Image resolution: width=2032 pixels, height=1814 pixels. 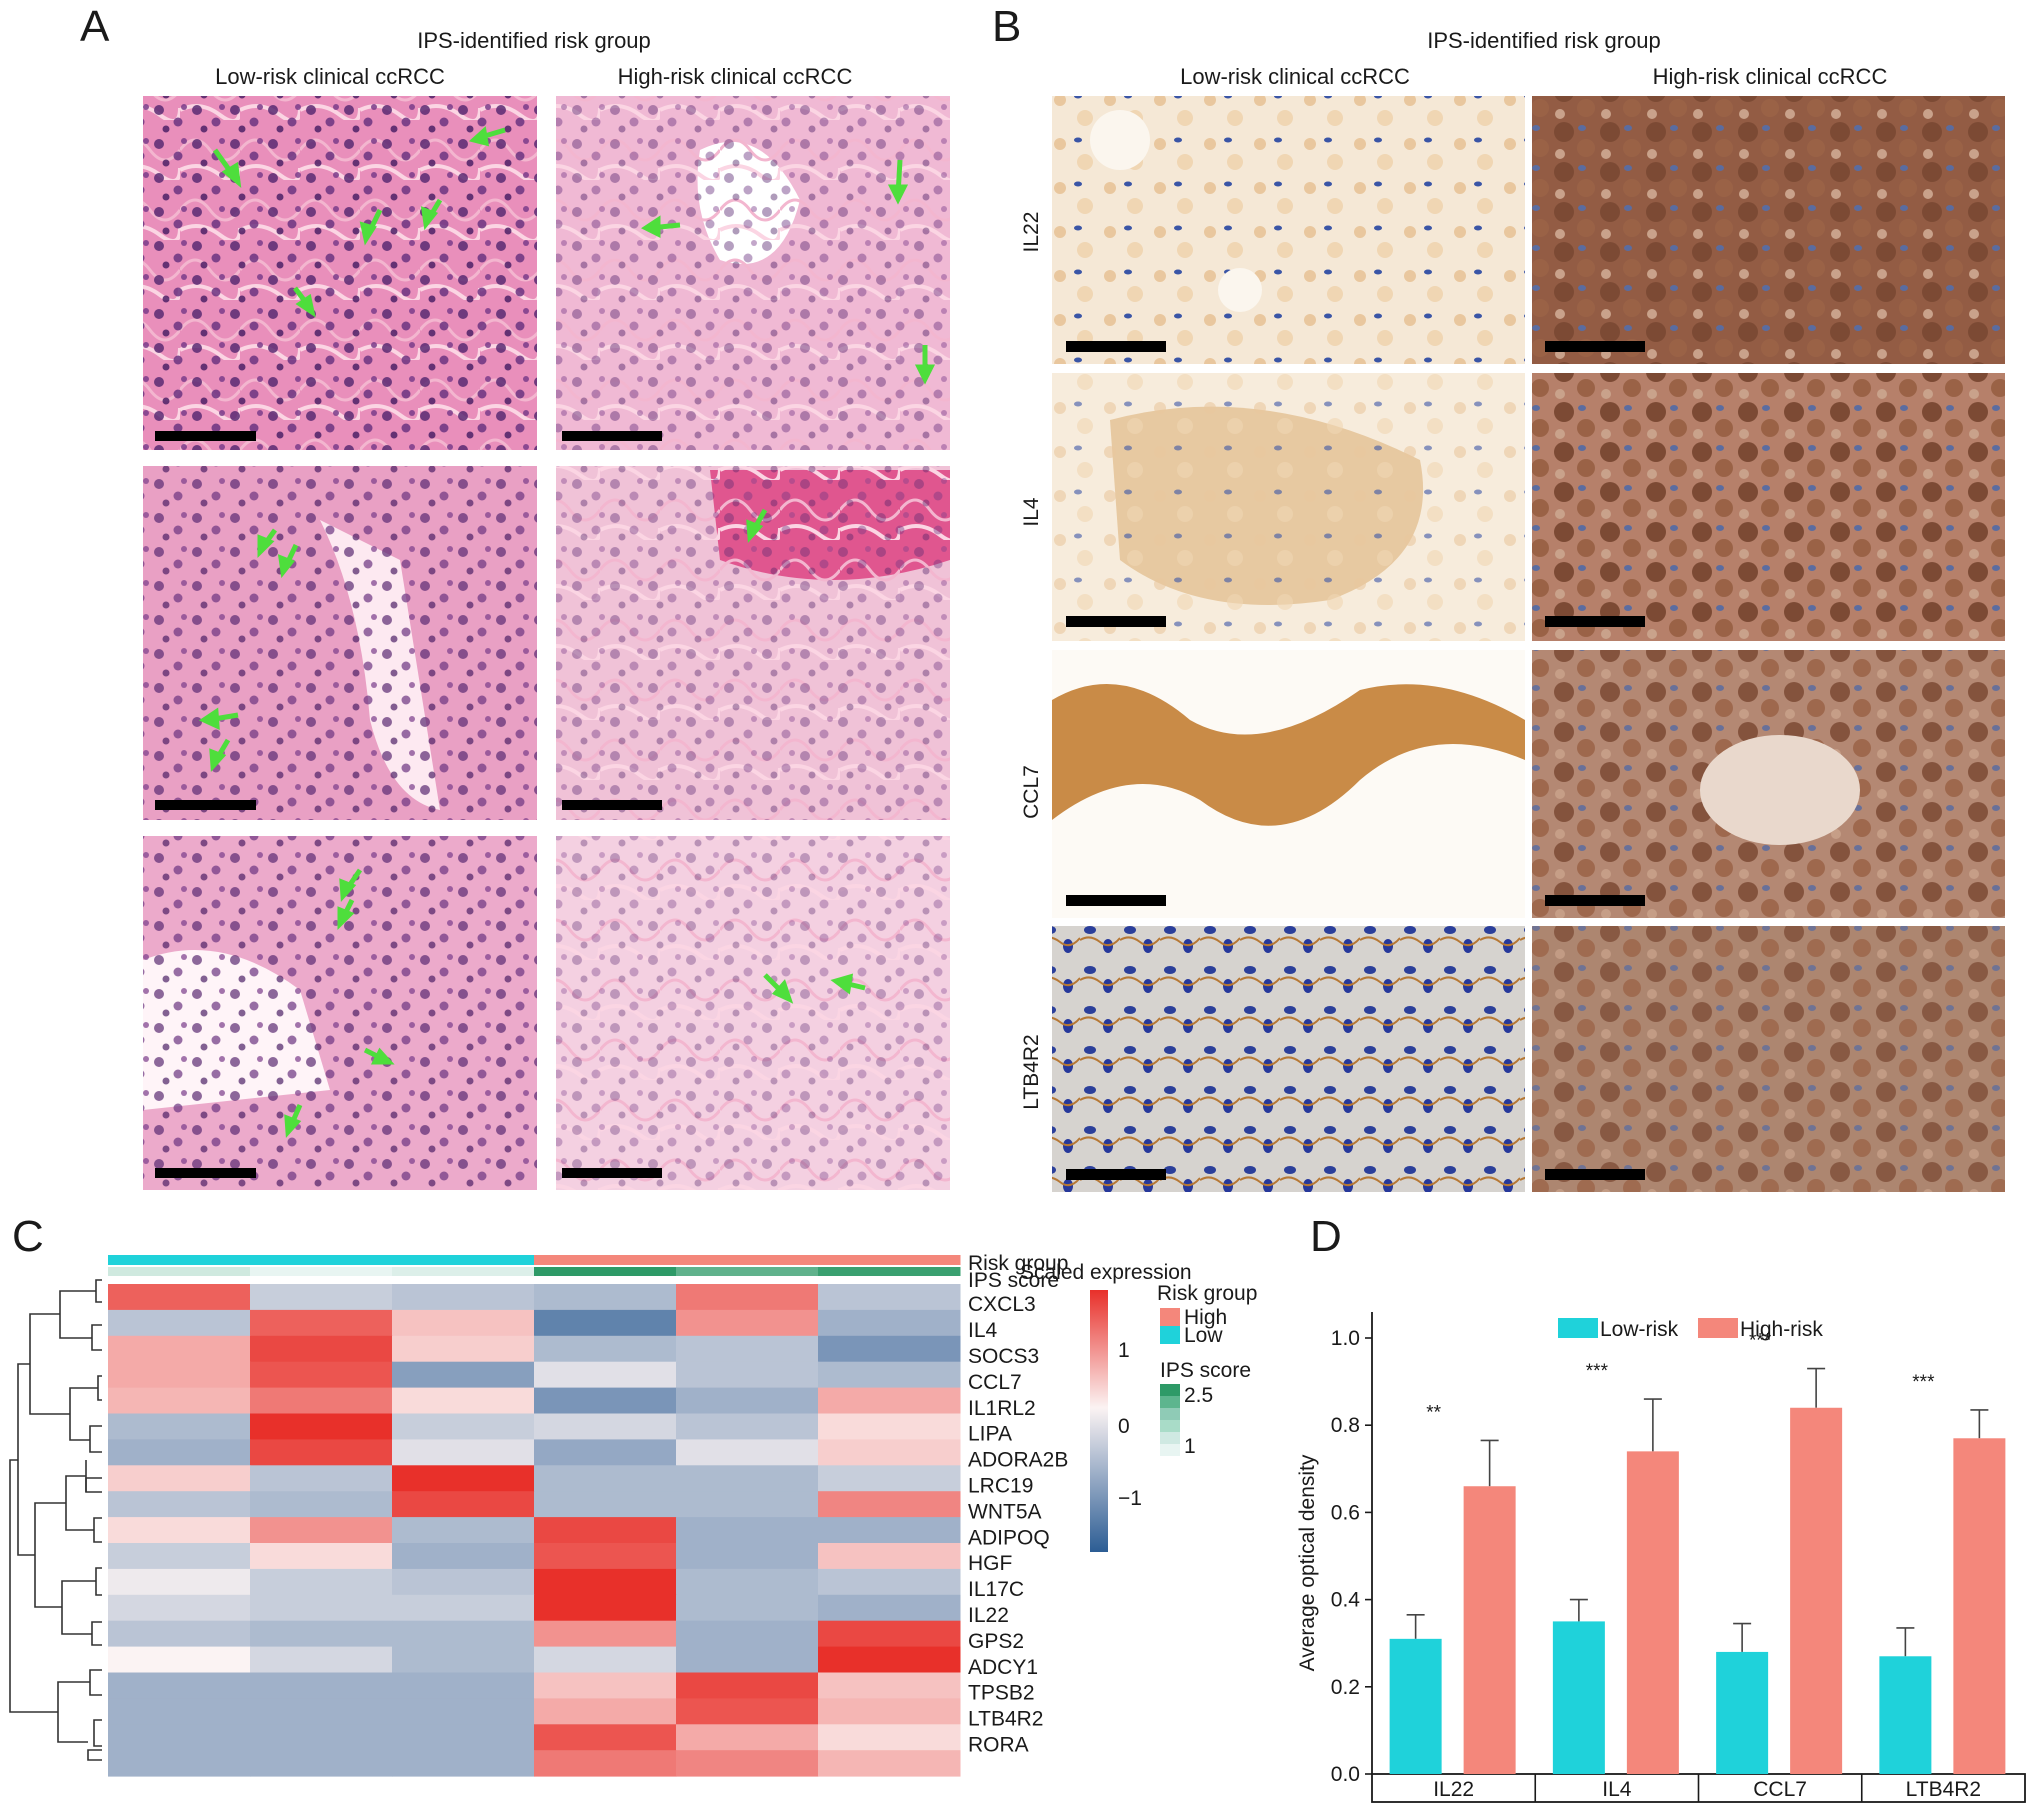 I want to click on significance-marker: **, so click(x=1433, y=1412).